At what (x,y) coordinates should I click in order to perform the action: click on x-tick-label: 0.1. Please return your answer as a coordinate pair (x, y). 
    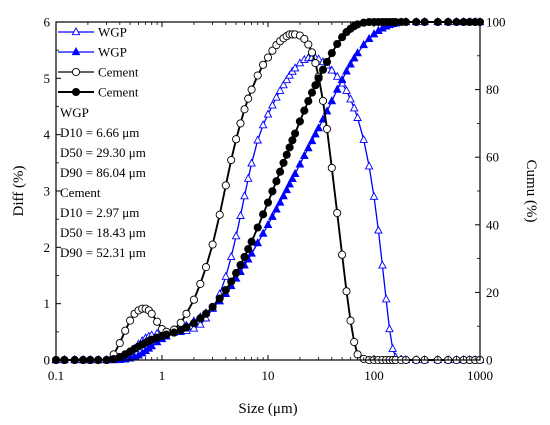
    Looking at the image, I should click on (56, 375).